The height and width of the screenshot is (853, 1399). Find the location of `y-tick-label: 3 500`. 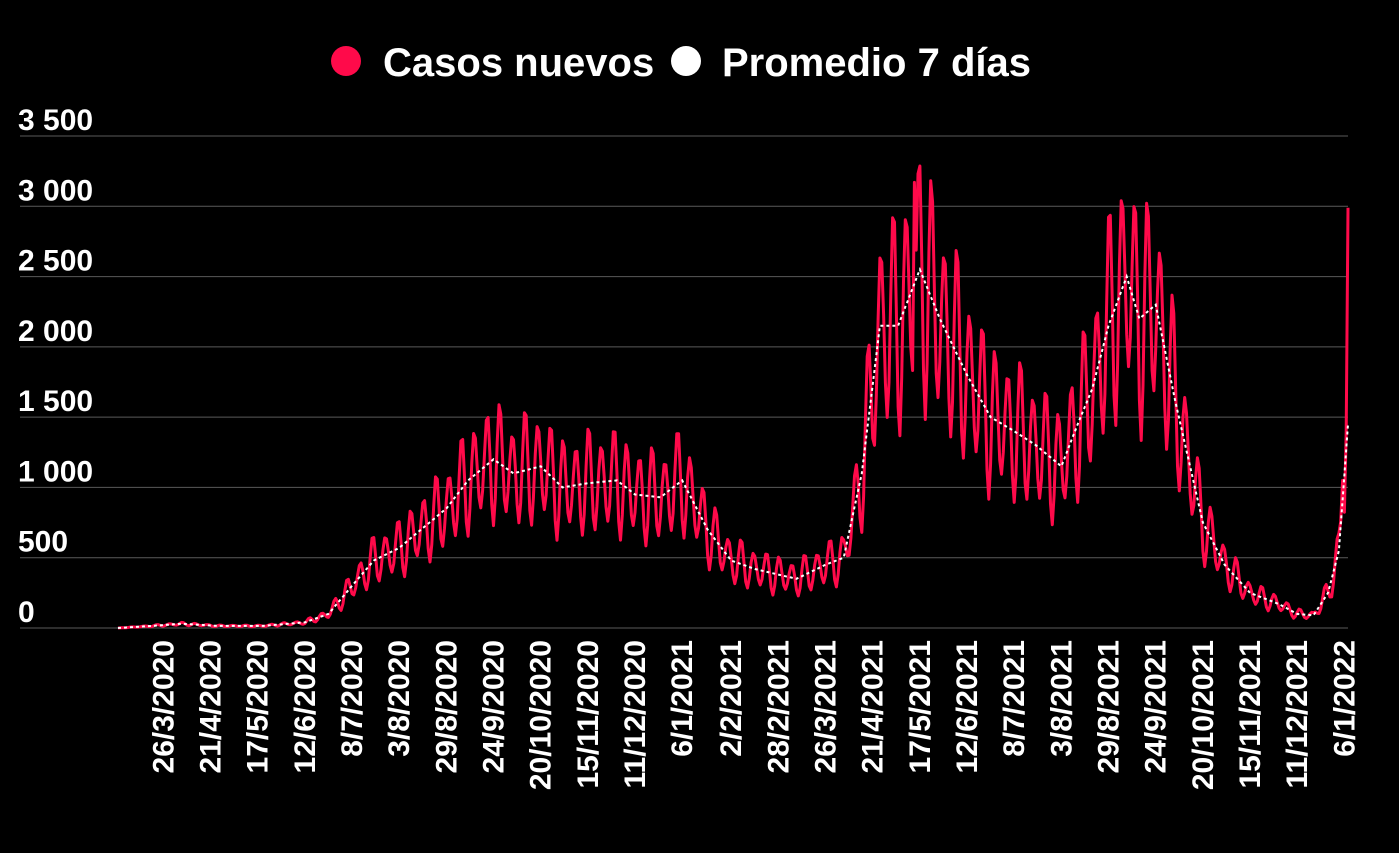

y-tick-label: 3 500 is located at coordinates (55, 120).